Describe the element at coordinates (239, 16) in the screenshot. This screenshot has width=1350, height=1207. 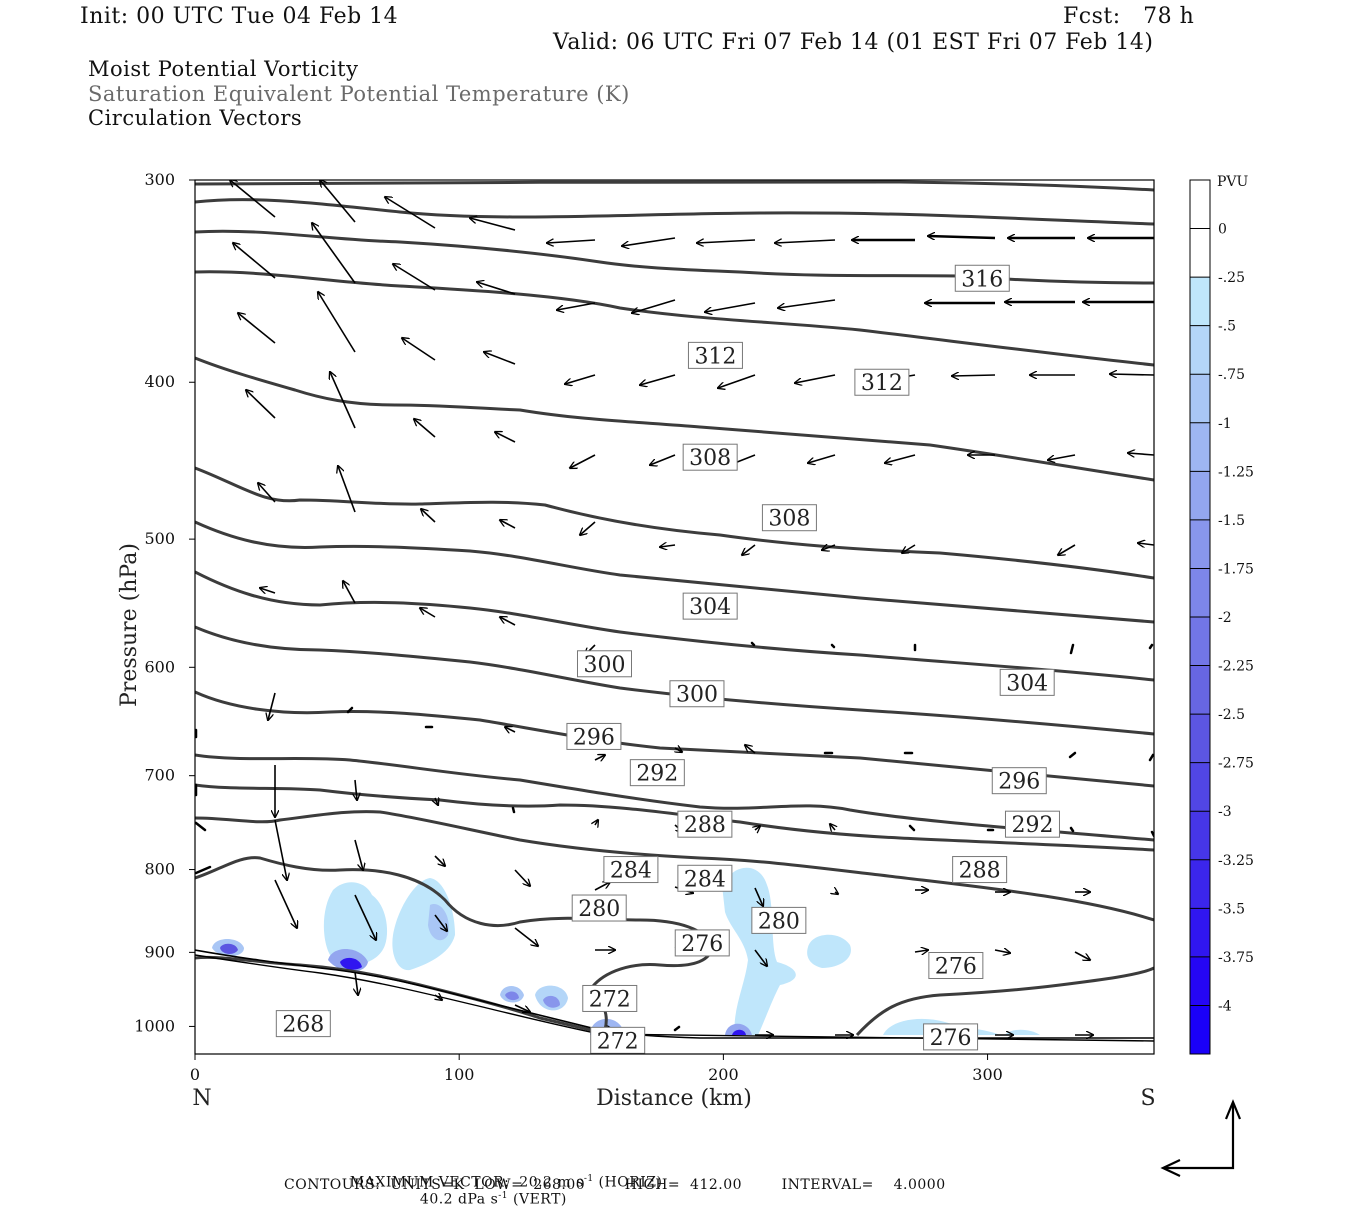
I see `init-time: Init: 00 UTC Tue 04 Feb 14` at that location.